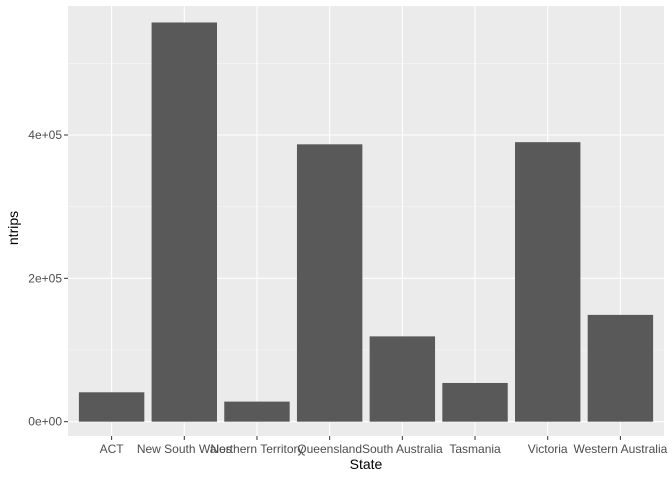 Image resolution: width=672 pixels, height=480 pixels. I want to click on x-axis-title: State, so click(366, 464).